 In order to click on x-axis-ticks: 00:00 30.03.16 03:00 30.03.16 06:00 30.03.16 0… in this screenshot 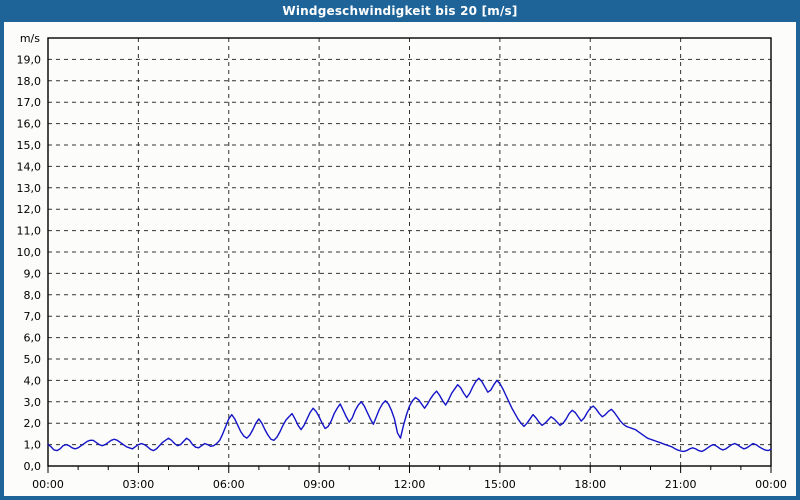, I will do `click(410, 481)`.